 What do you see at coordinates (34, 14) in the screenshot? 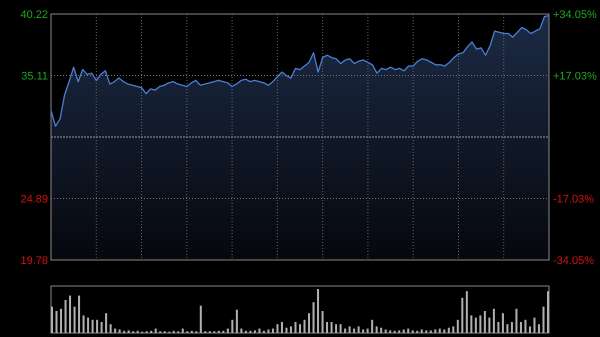
I see `y-tick-label: 40.22` at bounding box center [34, 14].